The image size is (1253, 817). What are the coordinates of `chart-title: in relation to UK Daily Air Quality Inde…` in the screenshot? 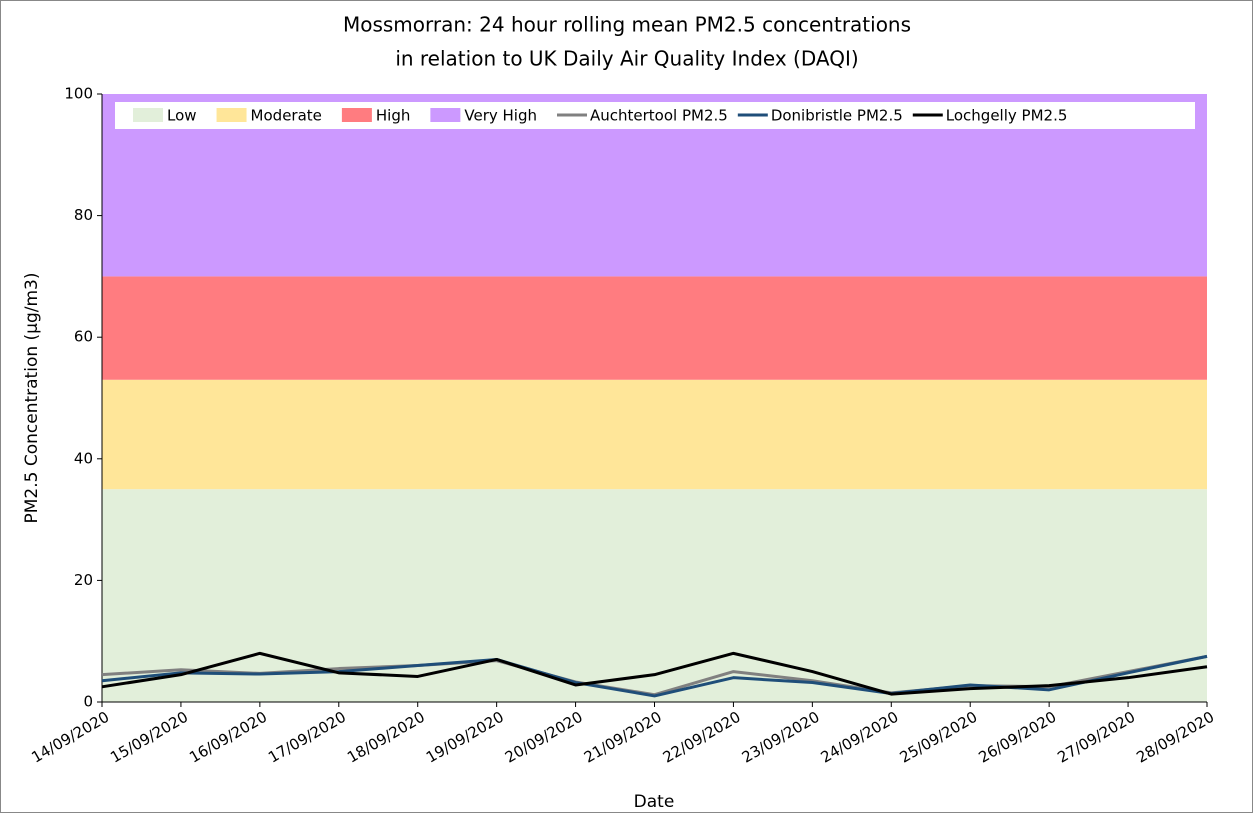 It's located at (626, 59).